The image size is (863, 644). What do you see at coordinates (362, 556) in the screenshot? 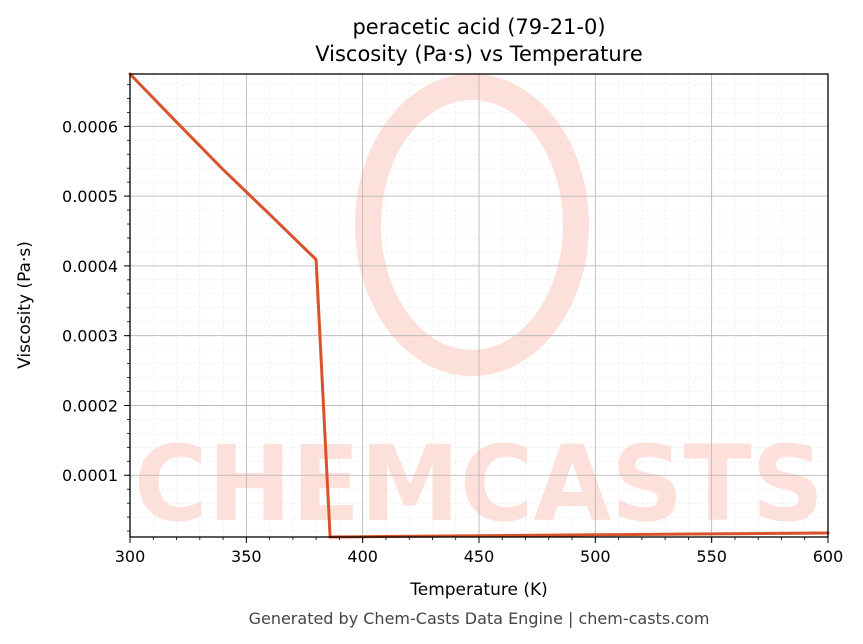
I see `x-tick-label: 400` at bounding box center [362, 556].